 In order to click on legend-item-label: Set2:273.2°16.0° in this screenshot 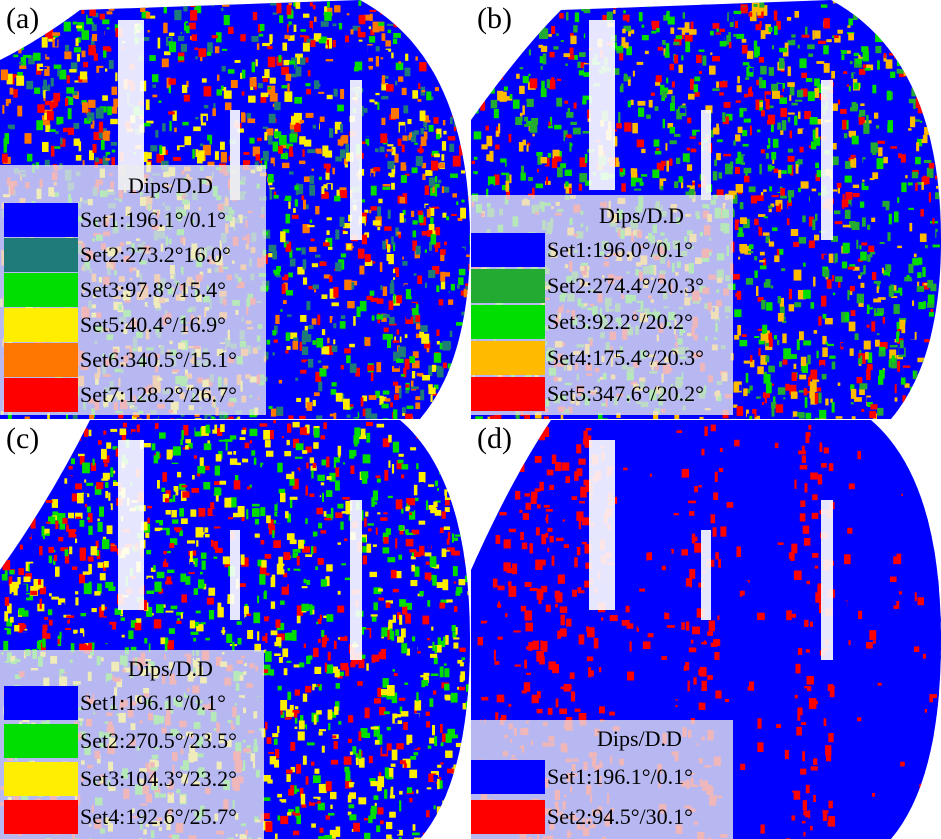, I will do `click(155, 254)`.